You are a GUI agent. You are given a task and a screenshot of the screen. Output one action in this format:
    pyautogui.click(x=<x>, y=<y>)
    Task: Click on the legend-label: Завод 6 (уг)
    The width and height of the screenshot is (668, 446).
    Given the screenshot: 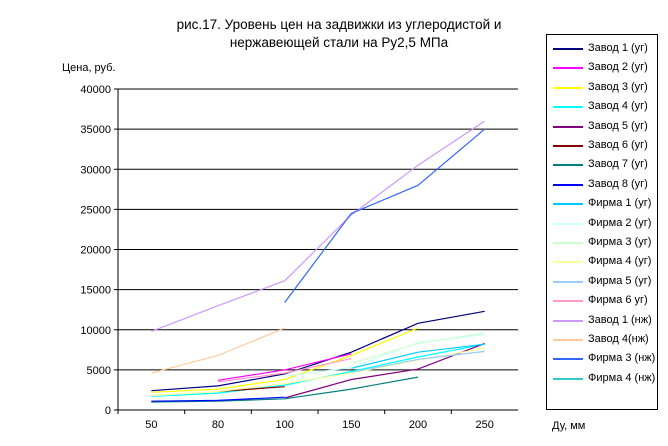 What is the action you would take?
    pyautogui.click(x=618, y=145)
    